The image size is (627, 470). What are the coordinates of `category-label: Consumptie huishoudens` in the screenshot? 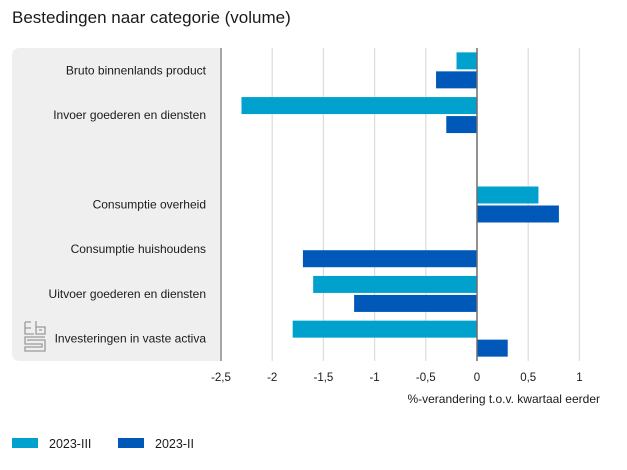 It's located at (138, 249).